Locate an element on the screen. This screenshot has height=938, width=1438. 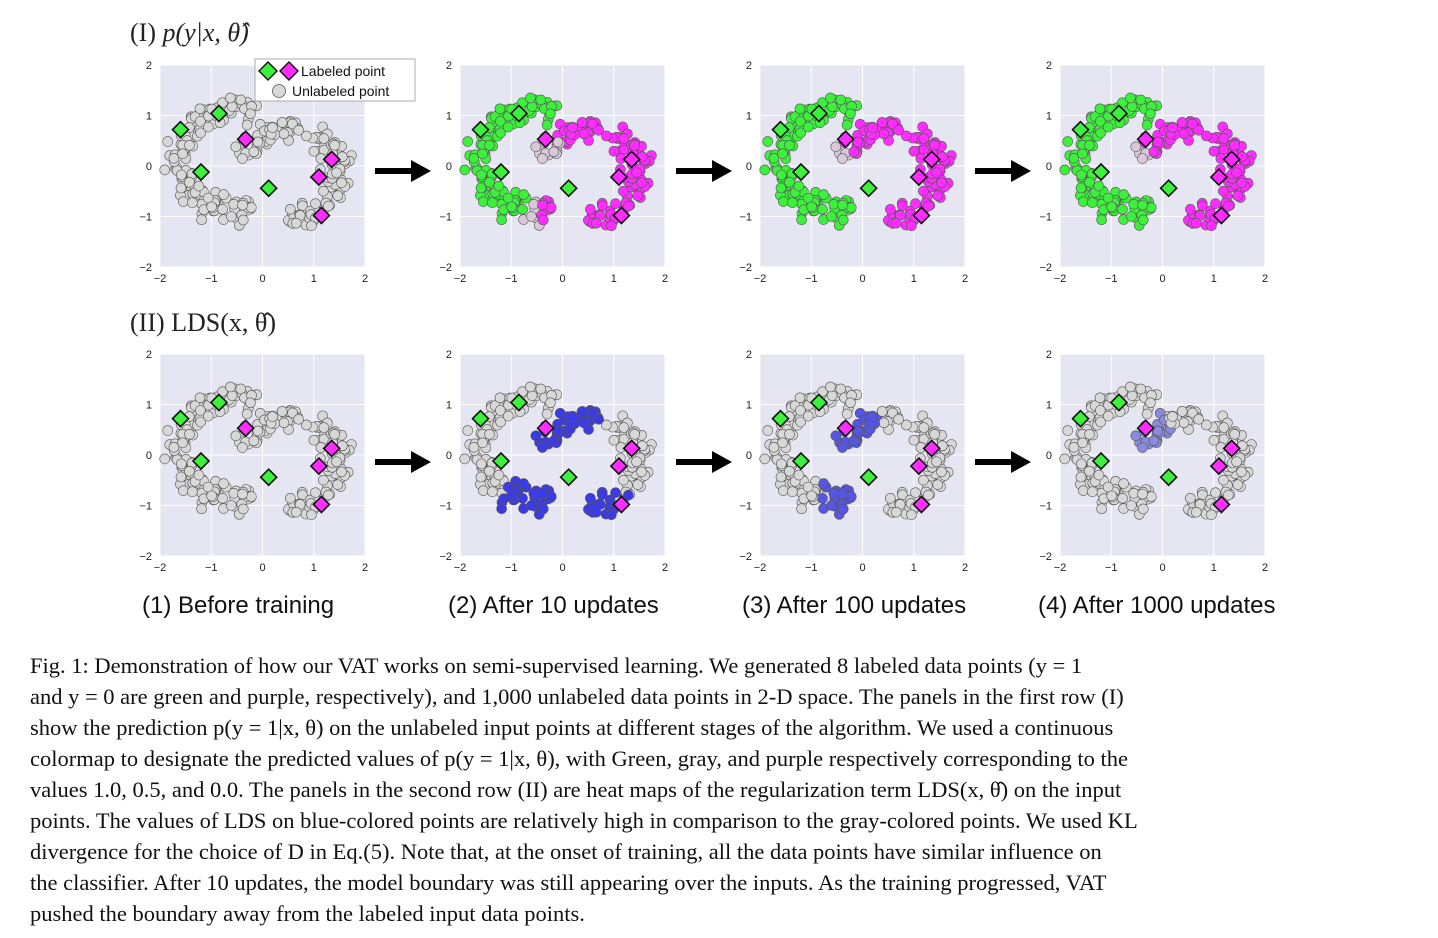
y-tick-label: 1 is located at coordinates (749, 406).